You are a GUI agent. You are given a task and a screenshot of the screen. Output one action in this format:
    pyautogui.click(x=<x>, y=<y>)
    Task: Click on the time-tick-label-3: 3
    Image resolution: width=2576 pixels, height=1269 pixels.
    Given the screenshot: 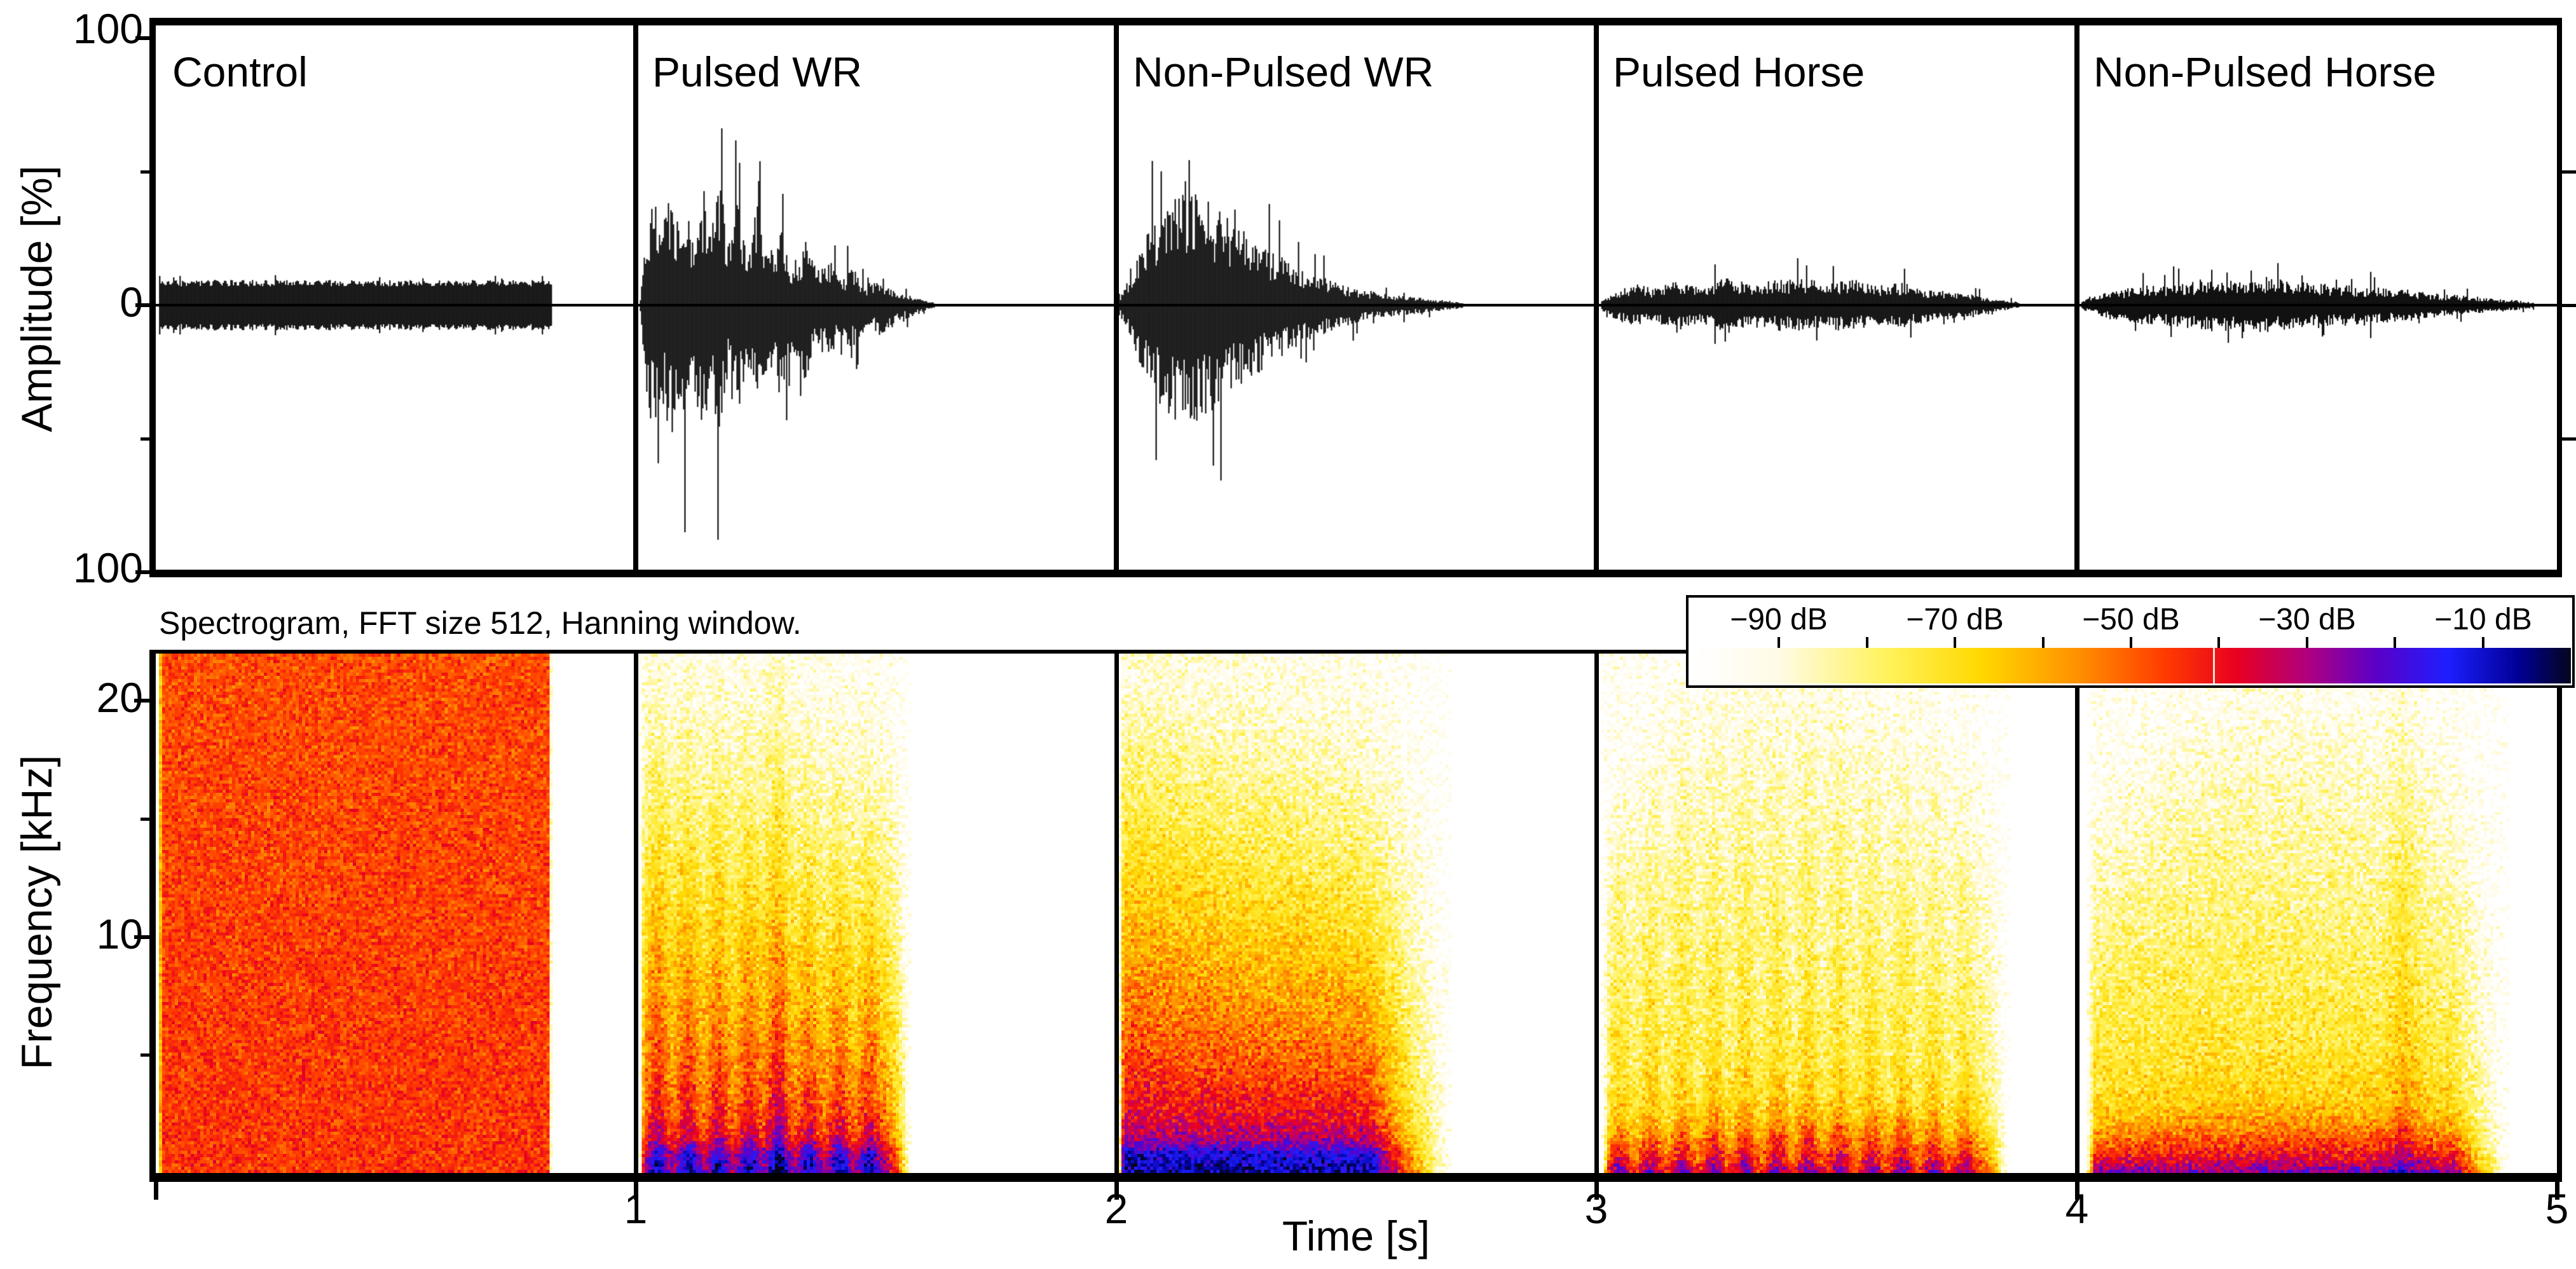 What is the action you would take?
    pyautogui.click(x=1596, y=1208)
    